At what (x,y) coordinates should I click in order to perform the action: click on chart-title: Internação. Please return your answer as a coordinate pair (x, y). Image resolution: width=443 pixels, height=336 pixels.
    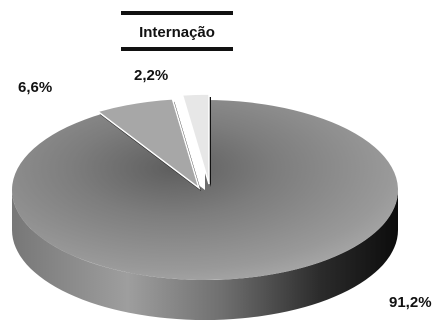
    Looking at the image, I should click on (177, 32).